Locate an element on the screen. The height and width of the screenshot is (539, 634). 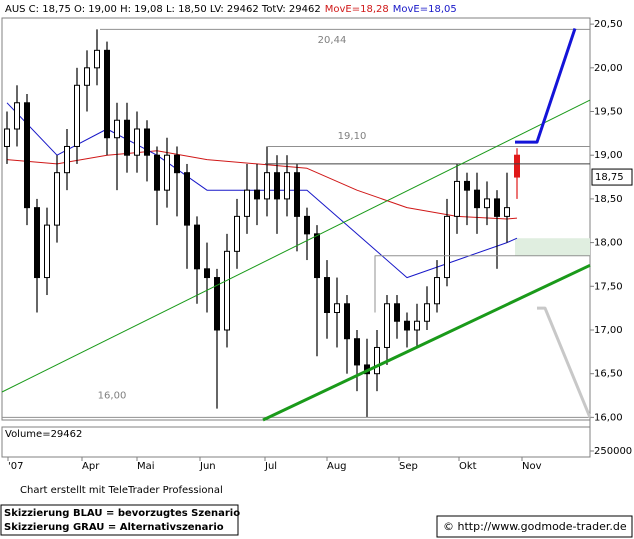
x-tick-label: Okt is located at coordinates (468, 466).